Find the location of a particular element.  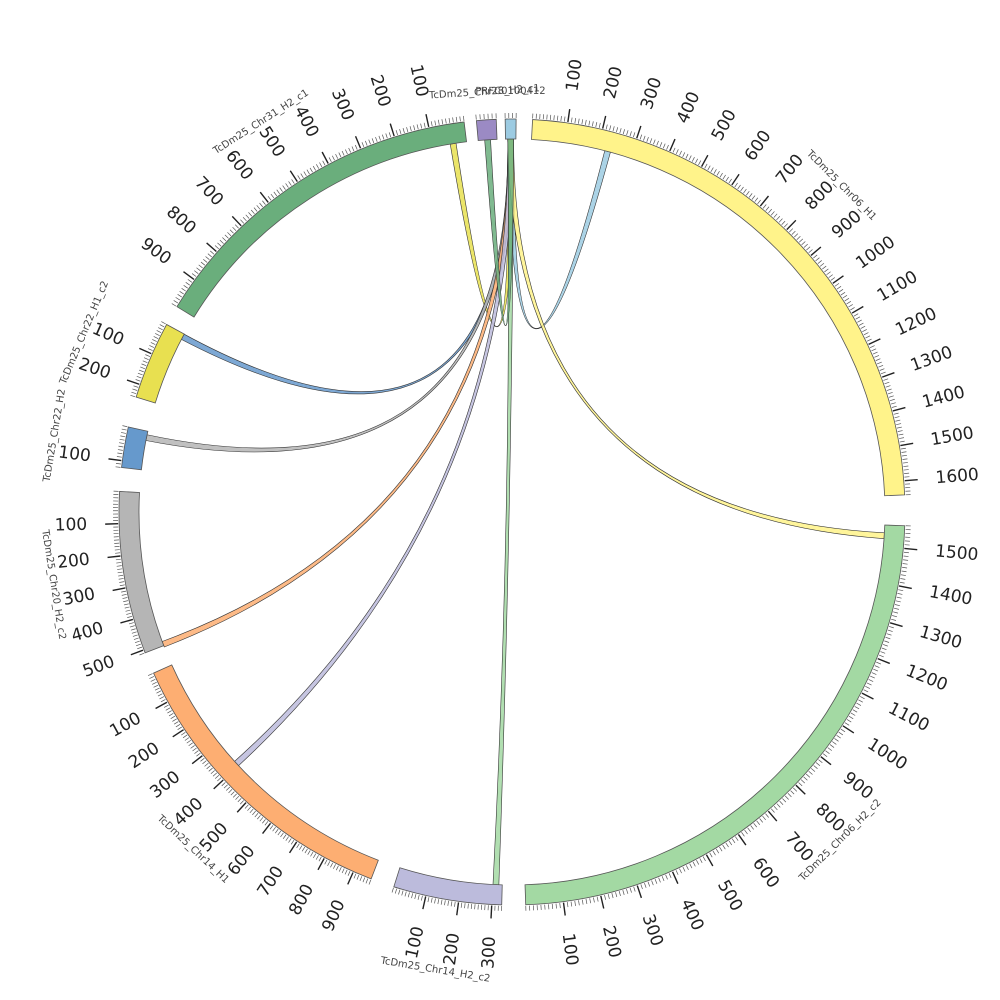

tick-label: 700 is located at coordinates (208, 191).